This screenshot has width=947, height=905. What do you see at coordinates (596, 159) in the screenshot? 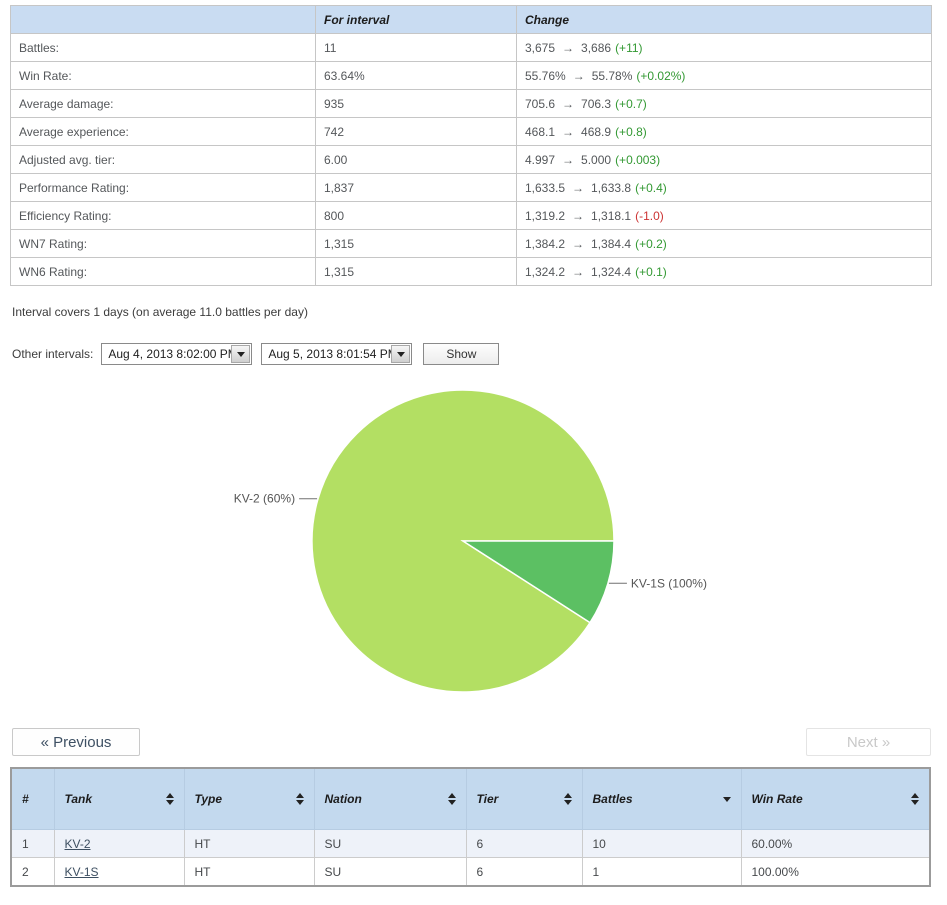
I see `change-to: 5.000` at bounding box center [596, 159].